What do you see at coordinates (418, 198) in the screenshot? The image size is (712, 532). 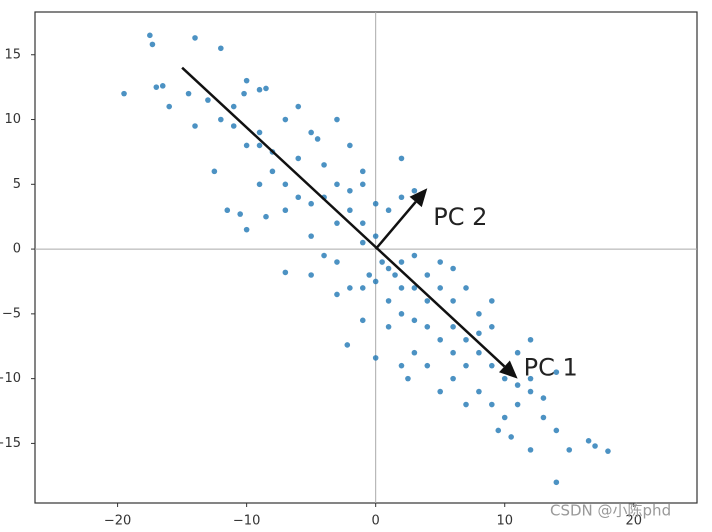 I see `arrow-head` at bounding box center [418, 198].